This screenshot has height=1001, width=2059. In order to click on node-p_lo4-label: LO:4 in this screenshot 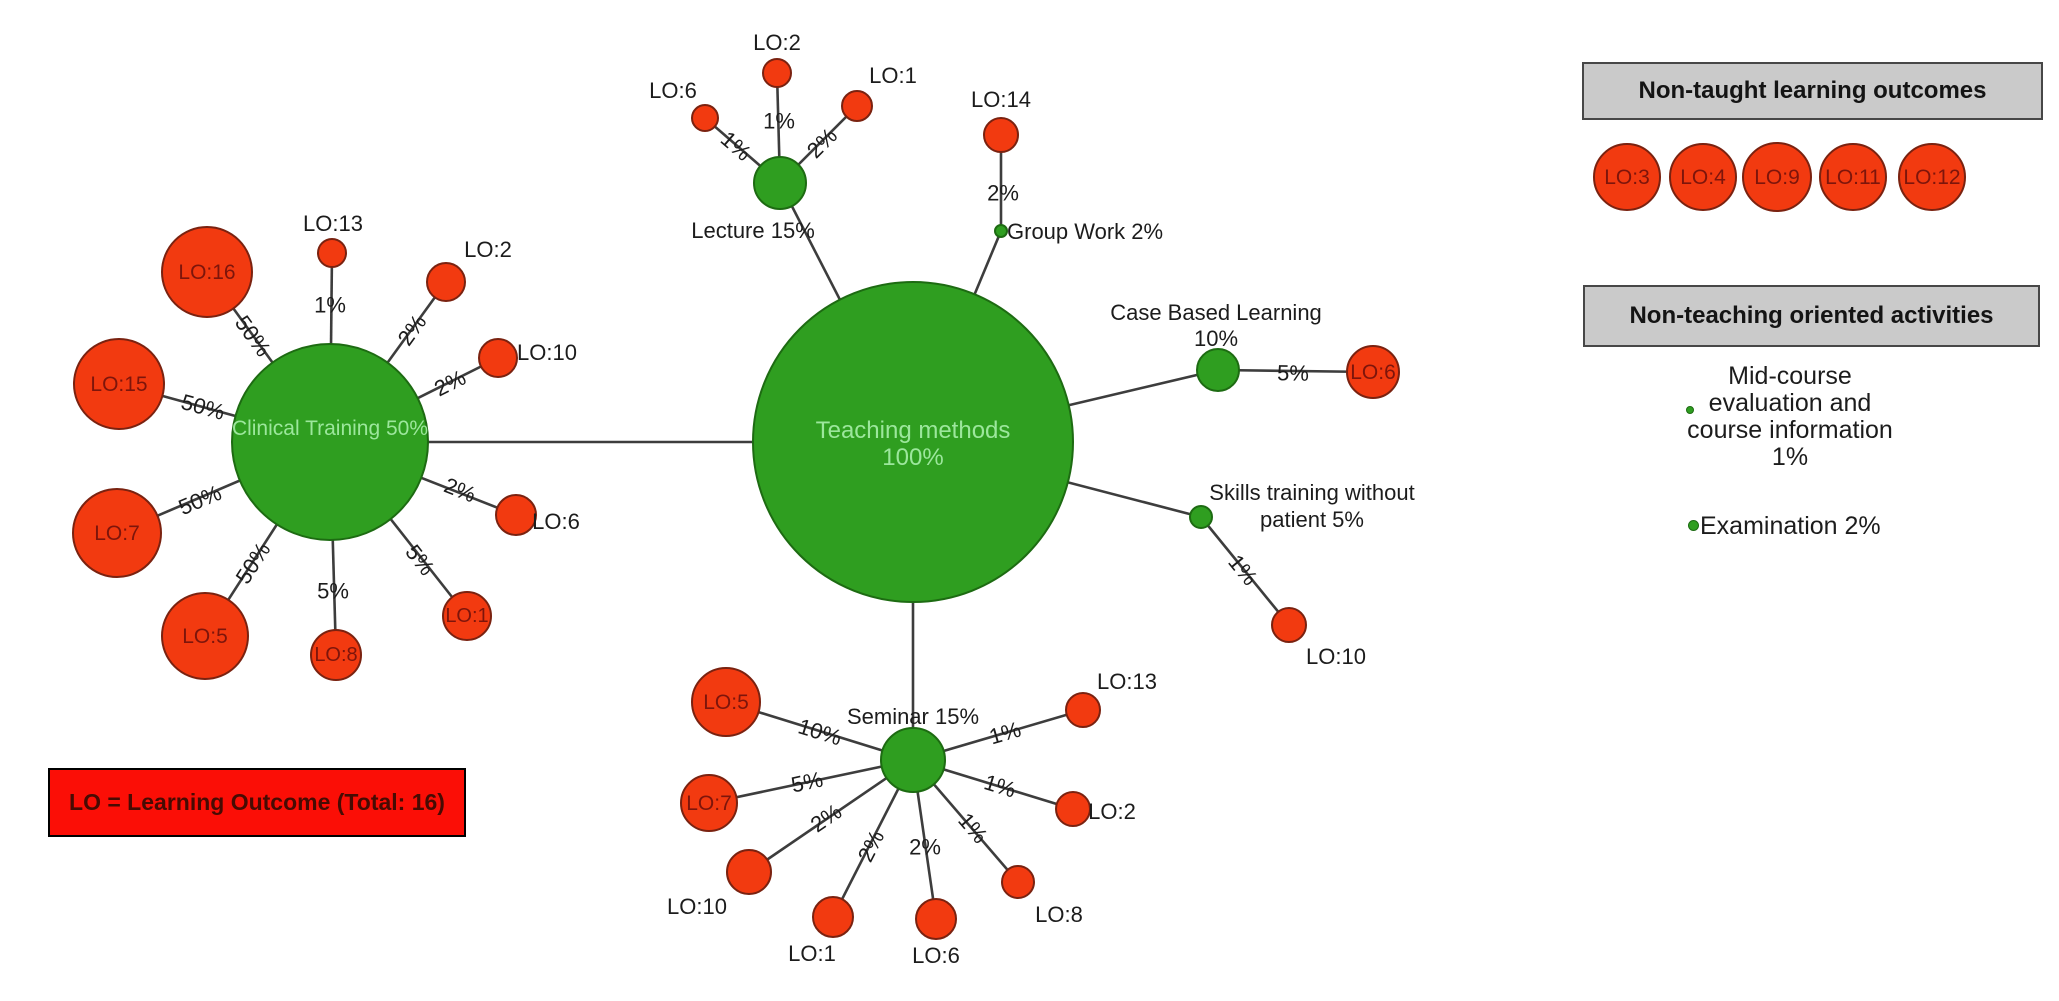, I will do `click(1703, 177)`.